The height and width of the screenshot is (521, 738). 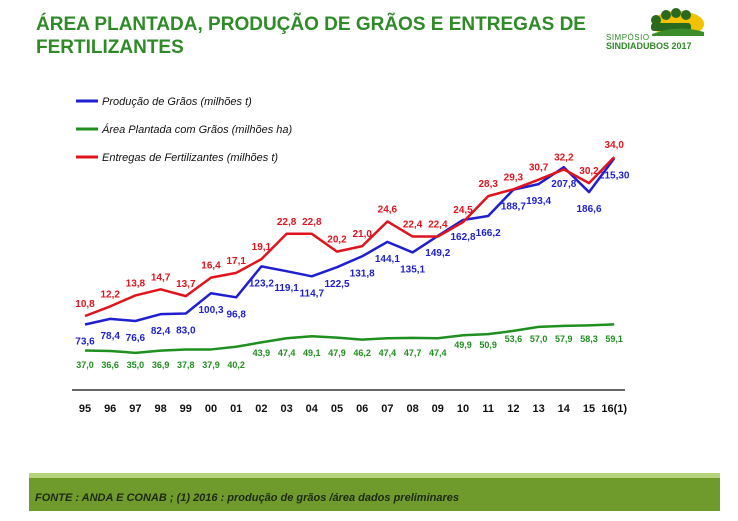 I want to click on data-label-producao: 135,1, so click(x=412, y=269).